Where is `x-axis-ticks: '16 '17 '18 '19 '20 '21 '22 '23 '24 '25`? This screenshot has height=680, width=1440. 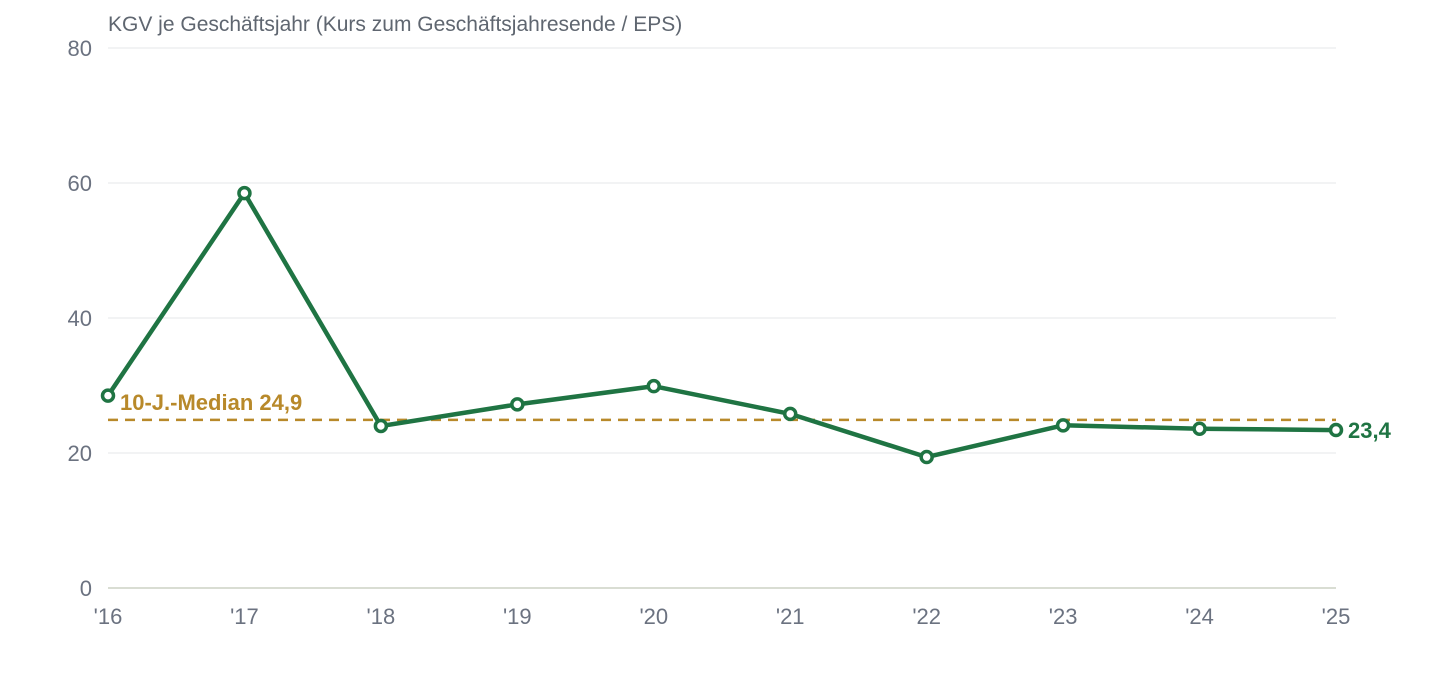
x-axis-ticks: '16 '17 '18 '19 '20 '21 '22 '23 '24 '25 is located at coordinates (722, 616).